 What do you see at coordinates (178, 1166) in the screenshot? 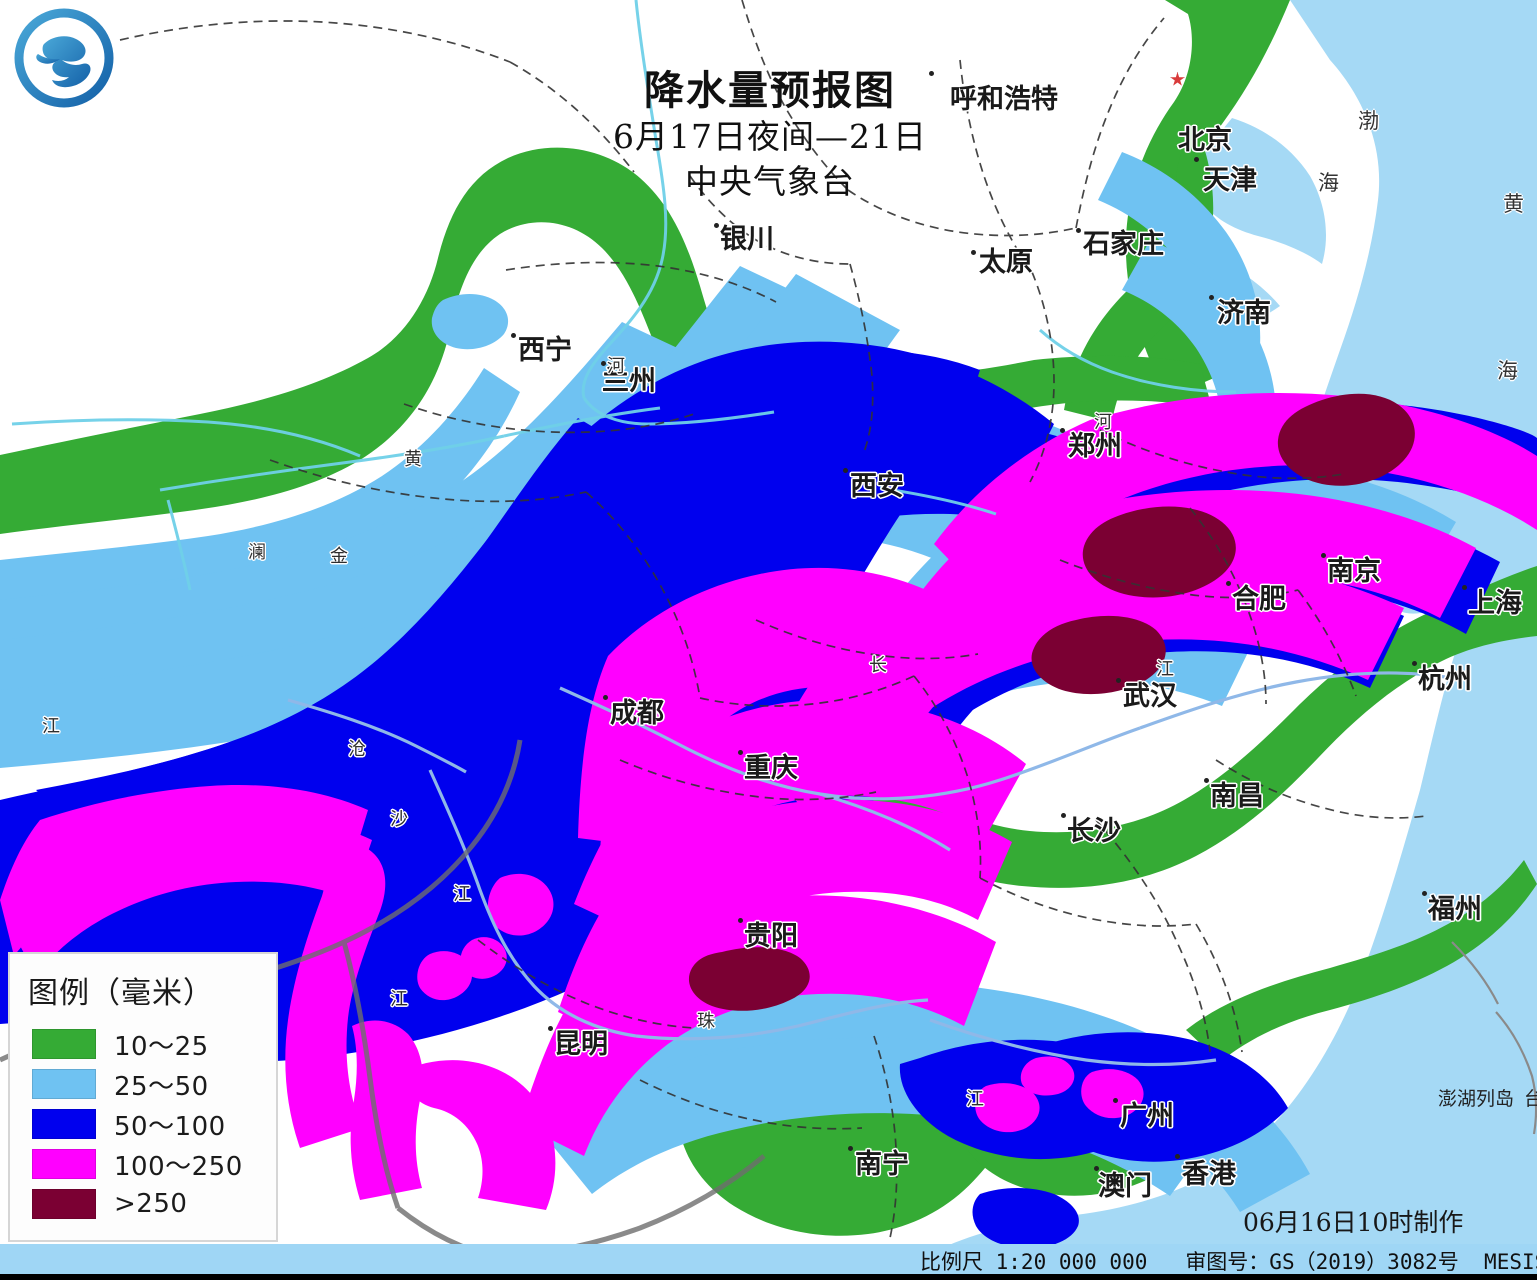
I see `legend-item-label: 100～250` at bounding box center [178, 1166].